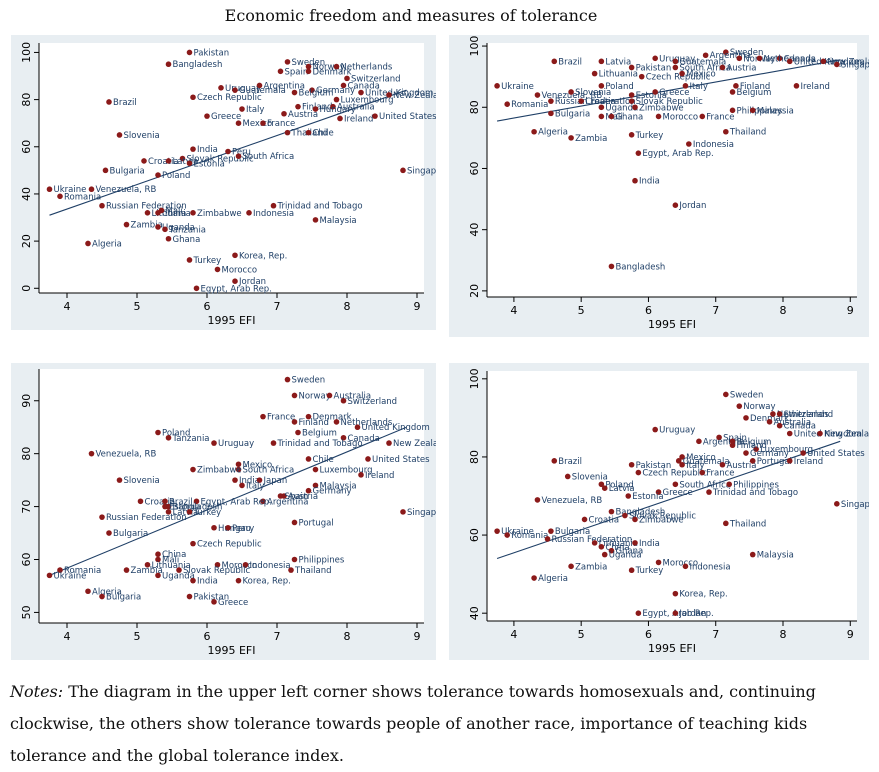 The image size is (879, 772). What do you see at coordinates (240, 270) in the screenshot?
I see `point-label: Morocco` at bounding box center [240, 270].